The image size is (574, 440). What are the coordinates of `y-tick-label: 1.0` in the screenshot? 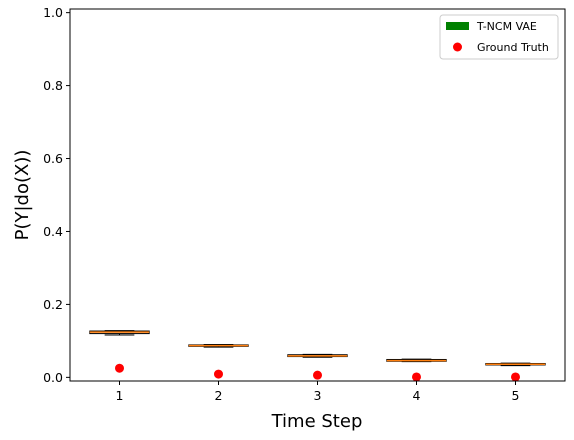 It's located at (53, 12).